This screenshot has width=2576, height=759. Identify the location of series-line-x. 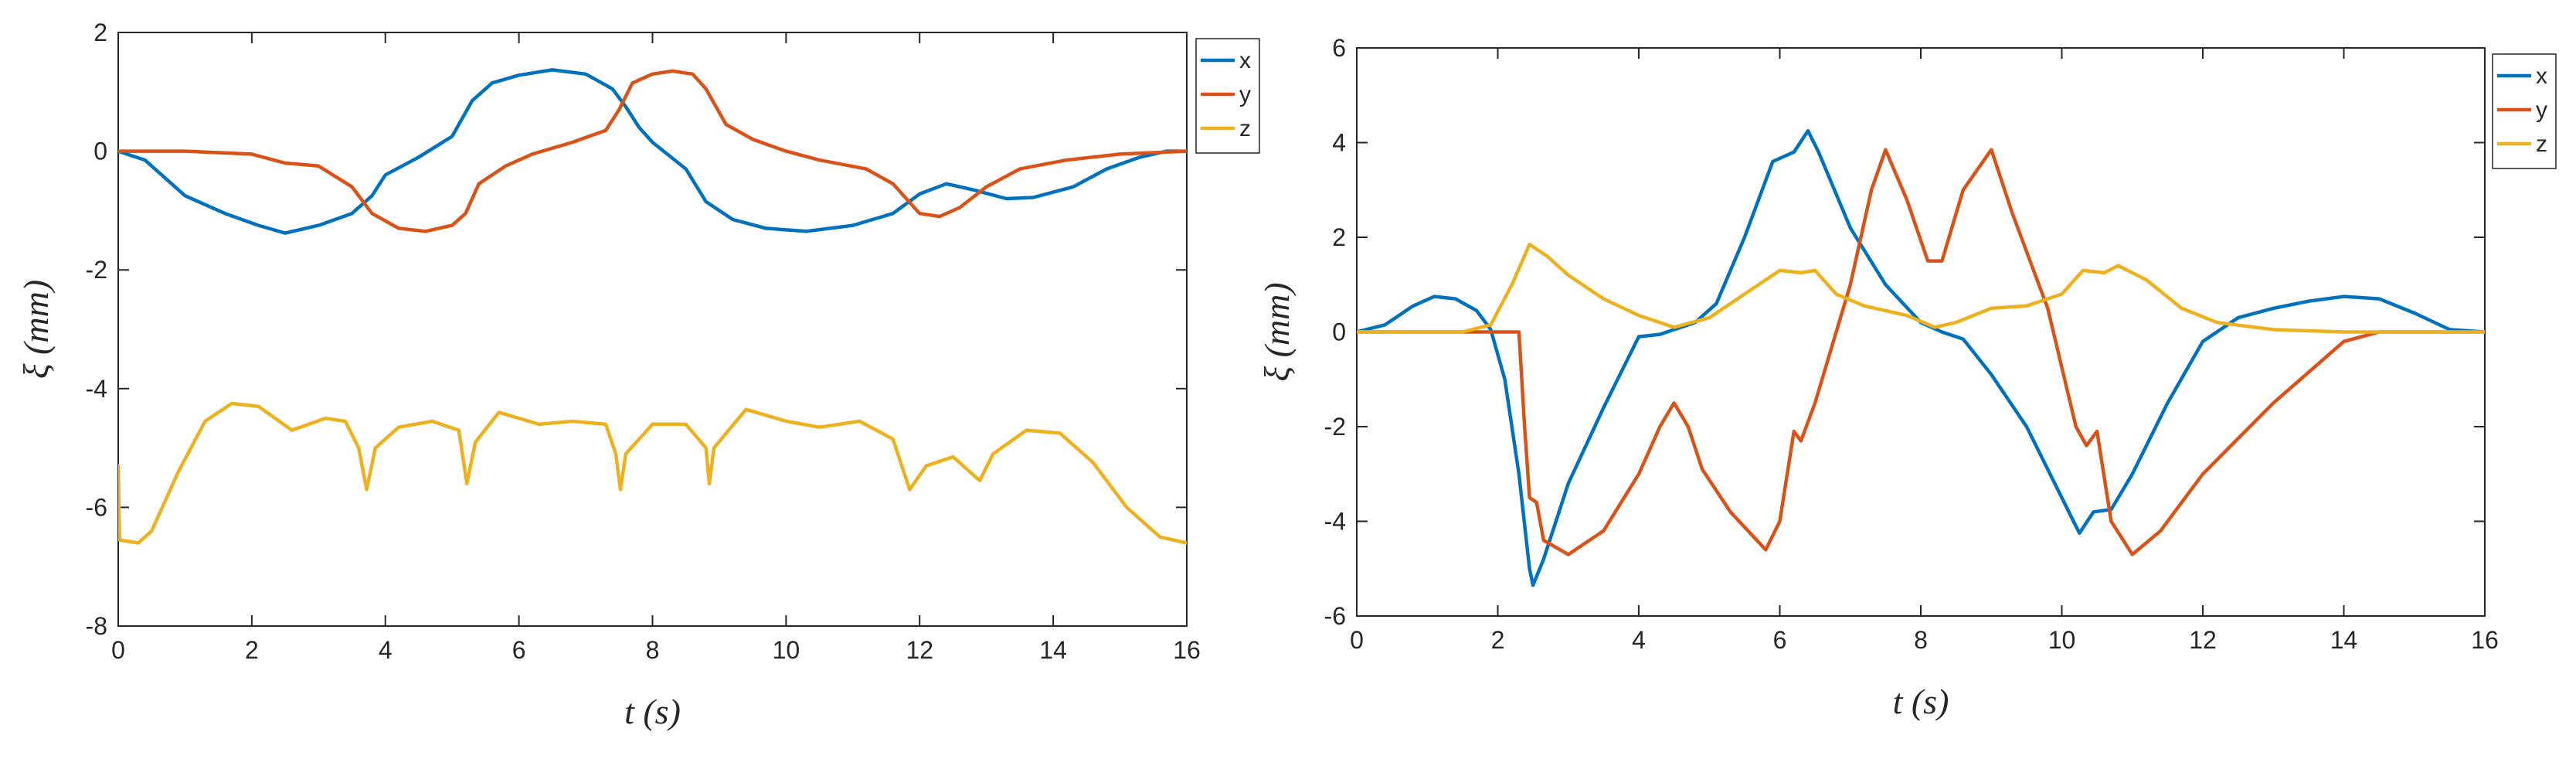
(652, 151).